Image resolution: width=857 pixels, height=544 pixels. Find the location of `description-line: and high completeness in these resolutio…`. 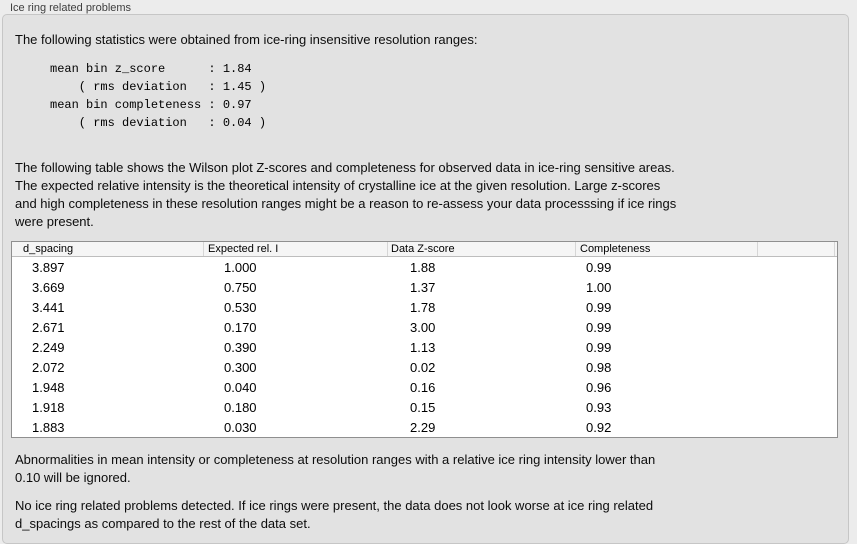

description-line: and high completeness in these resolutio… is located at coordinates (346, 203).